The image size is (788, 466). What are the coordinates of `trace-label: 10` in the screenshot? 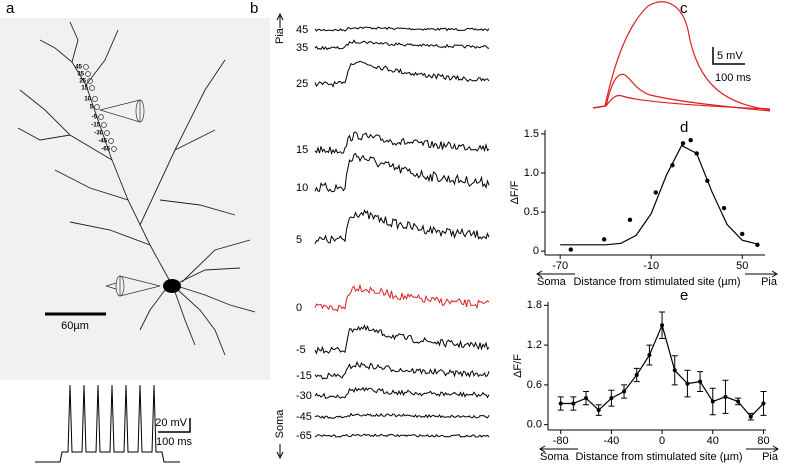 It's located at (302, 188).